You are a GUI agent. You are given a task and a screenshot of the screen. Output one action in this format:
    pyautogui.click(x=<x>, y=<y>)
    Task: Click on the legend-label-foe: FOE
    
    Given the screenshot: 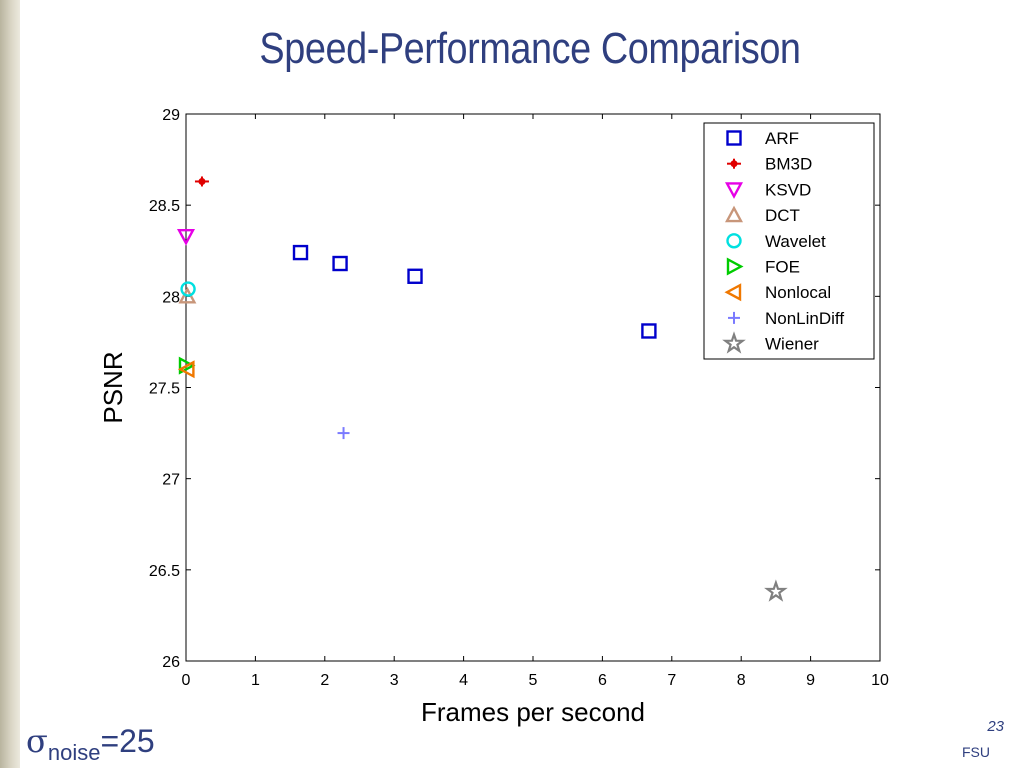 What is the action you would take?
    pyautogui.click(x=782, y=267)
    